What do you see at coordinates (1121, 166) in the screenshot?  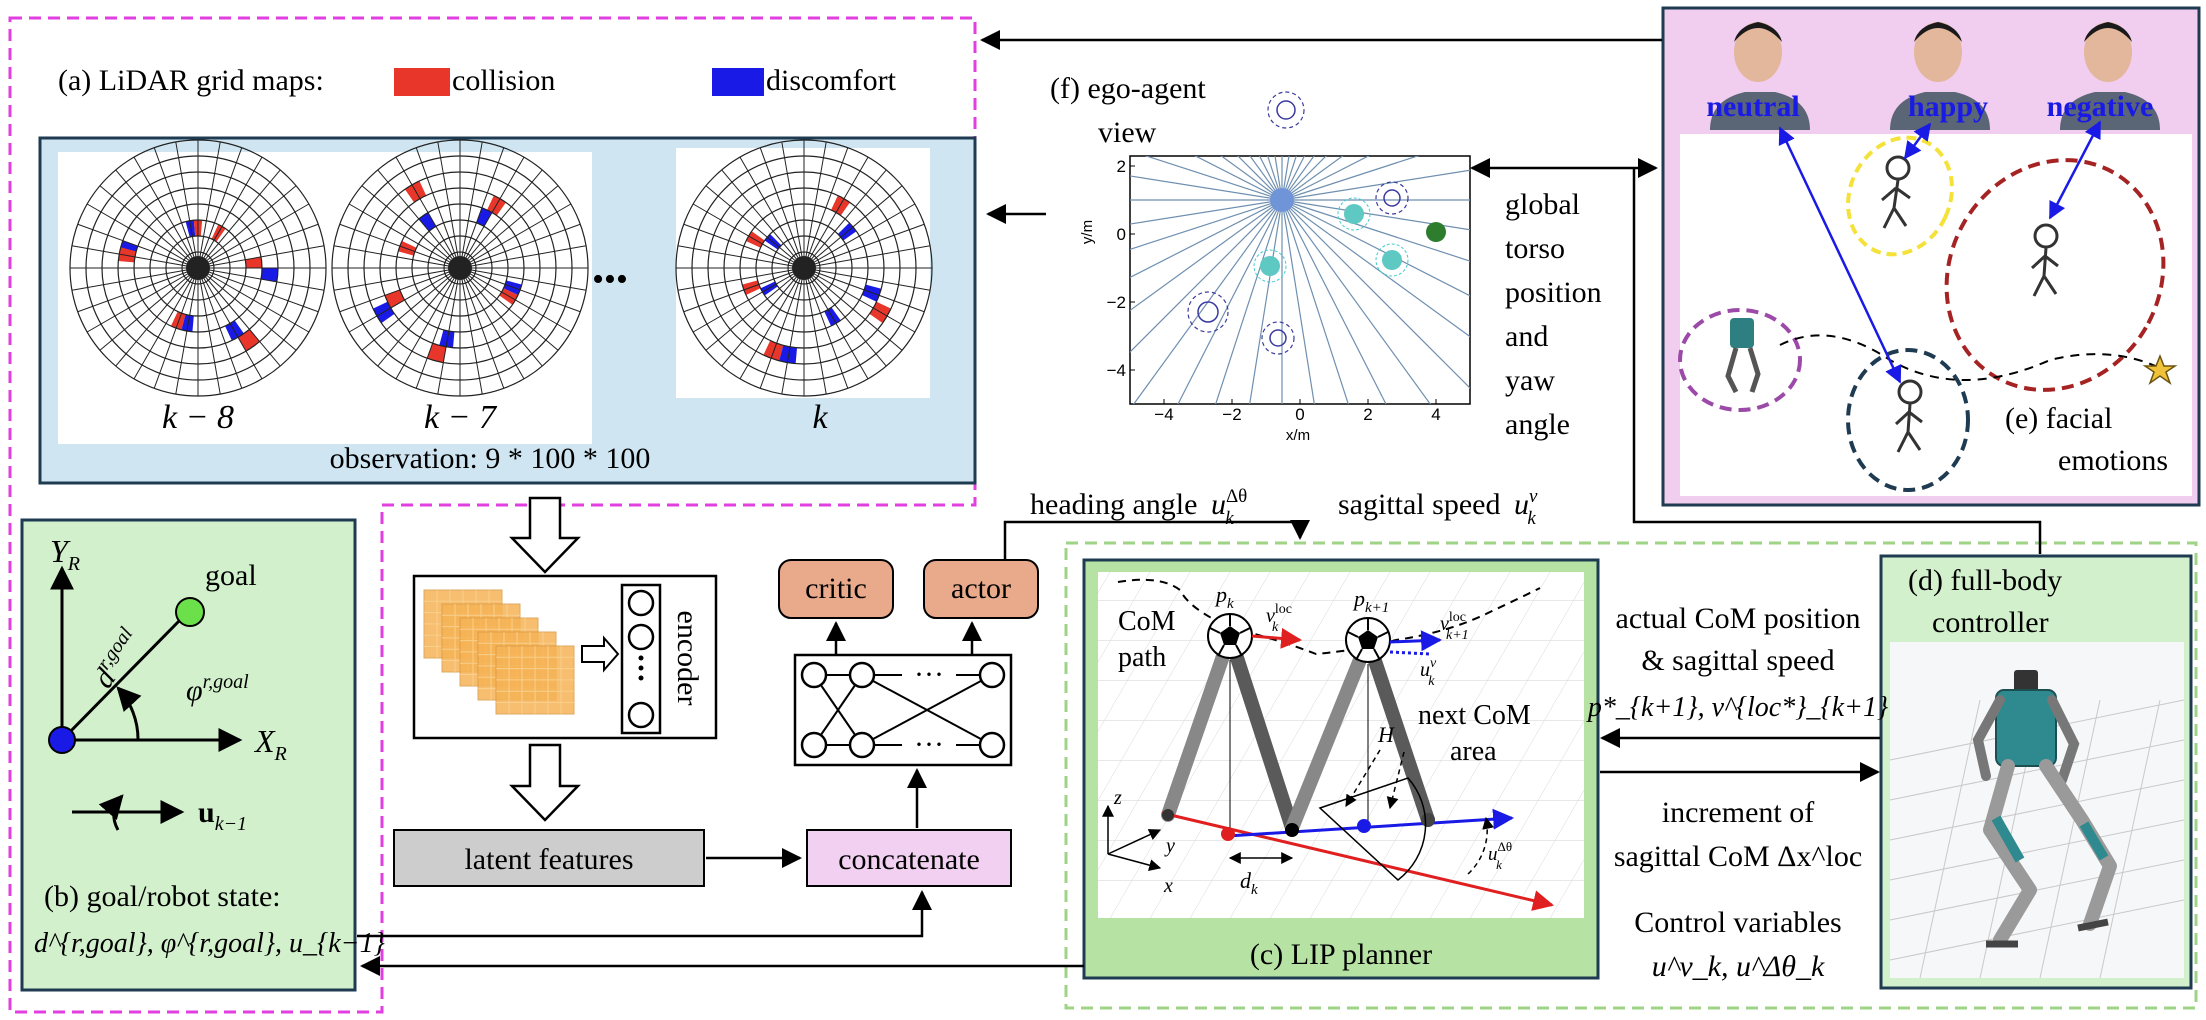 I see `ego-ytick-0: 2` at bounding box center [1121, 166].